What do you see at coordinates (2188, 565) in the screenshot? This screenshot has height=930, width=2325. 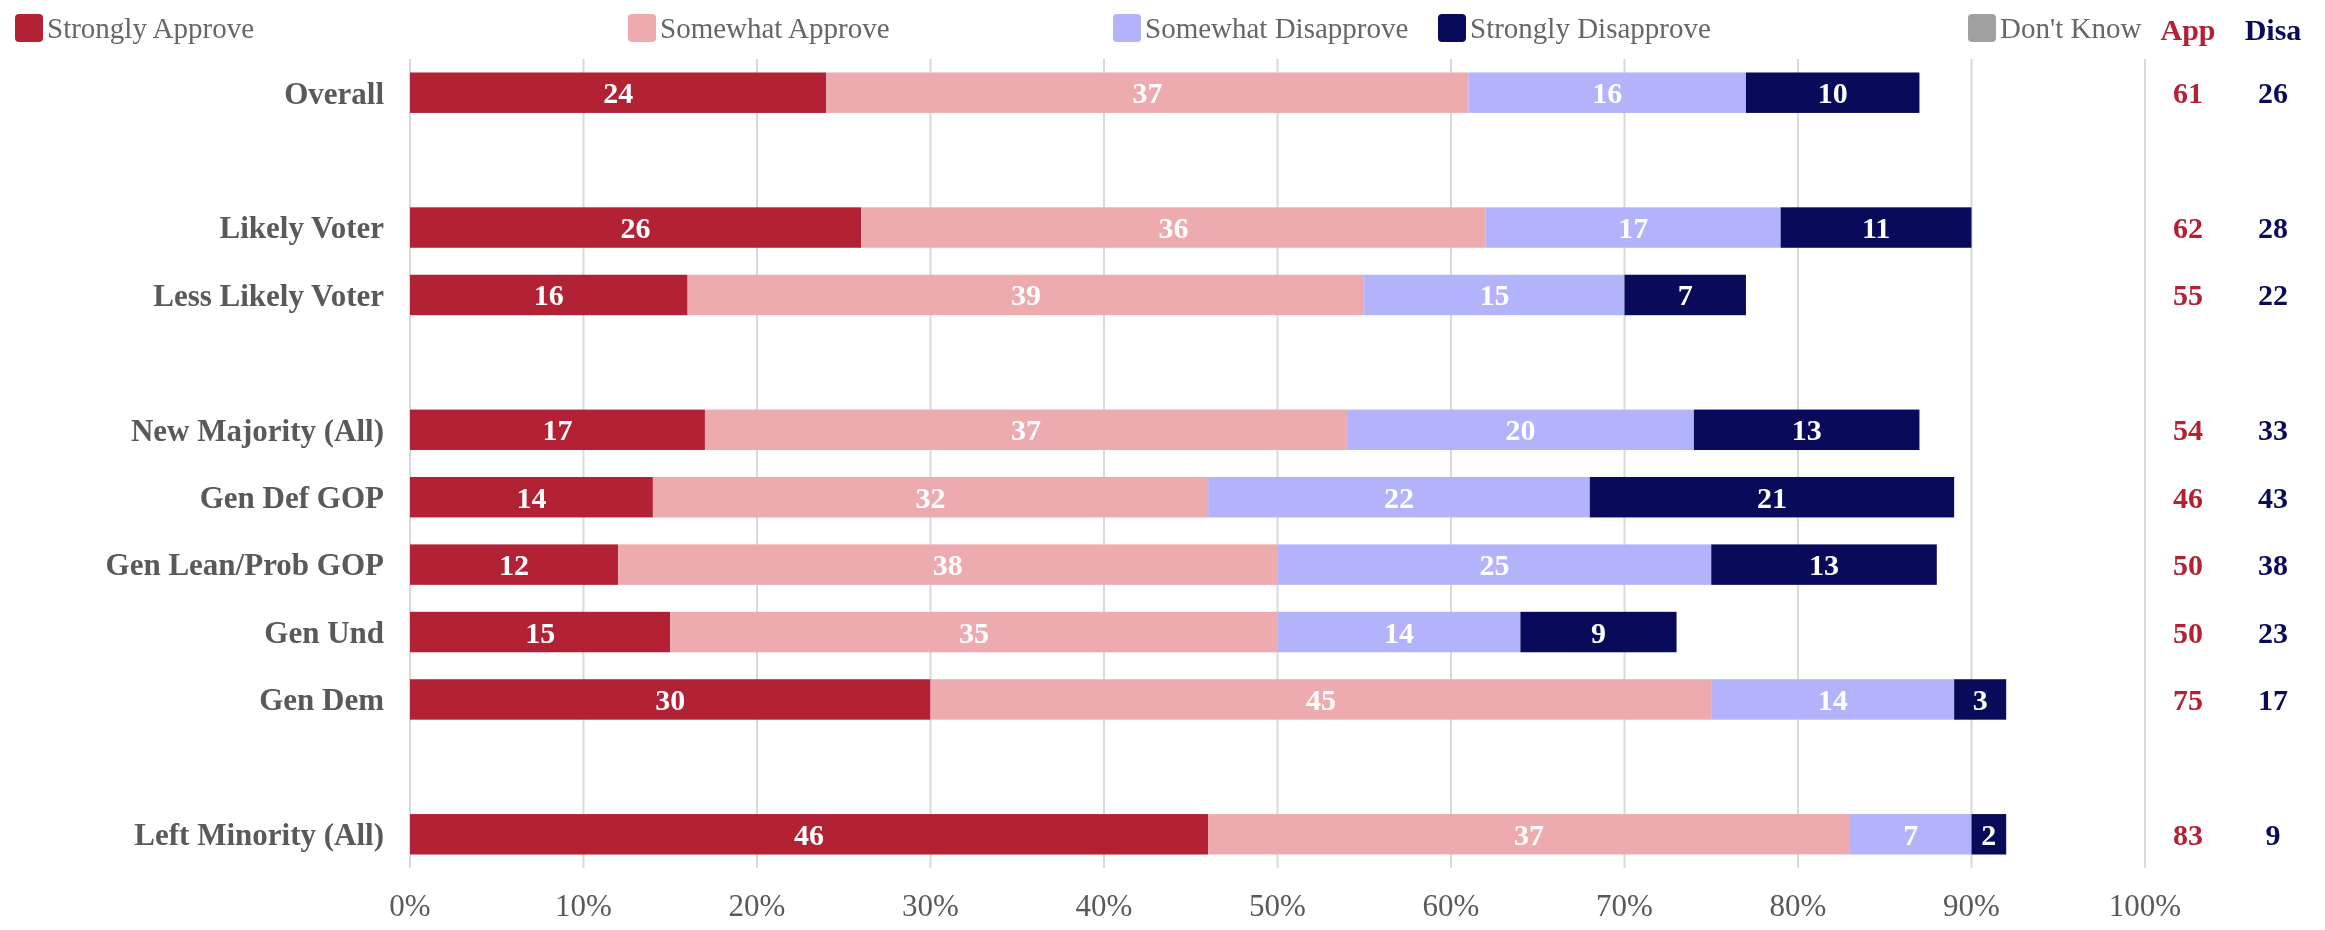 I see `text: 50` at bounding box center [2188, 565].